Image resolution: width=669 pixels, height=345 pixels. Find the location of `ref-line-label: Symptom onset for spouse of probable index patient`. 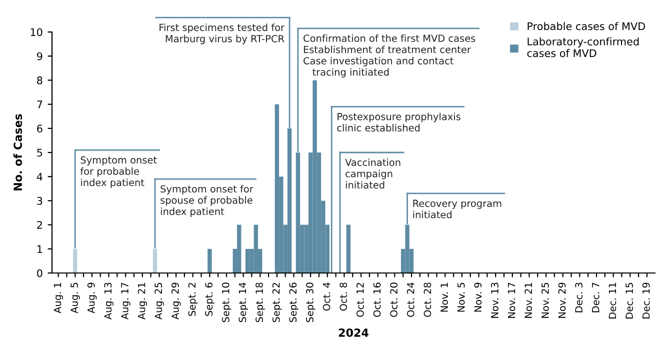

ref-line-label: Symptom onset for spouse of probable index patient is located at coordinates (207, 201).